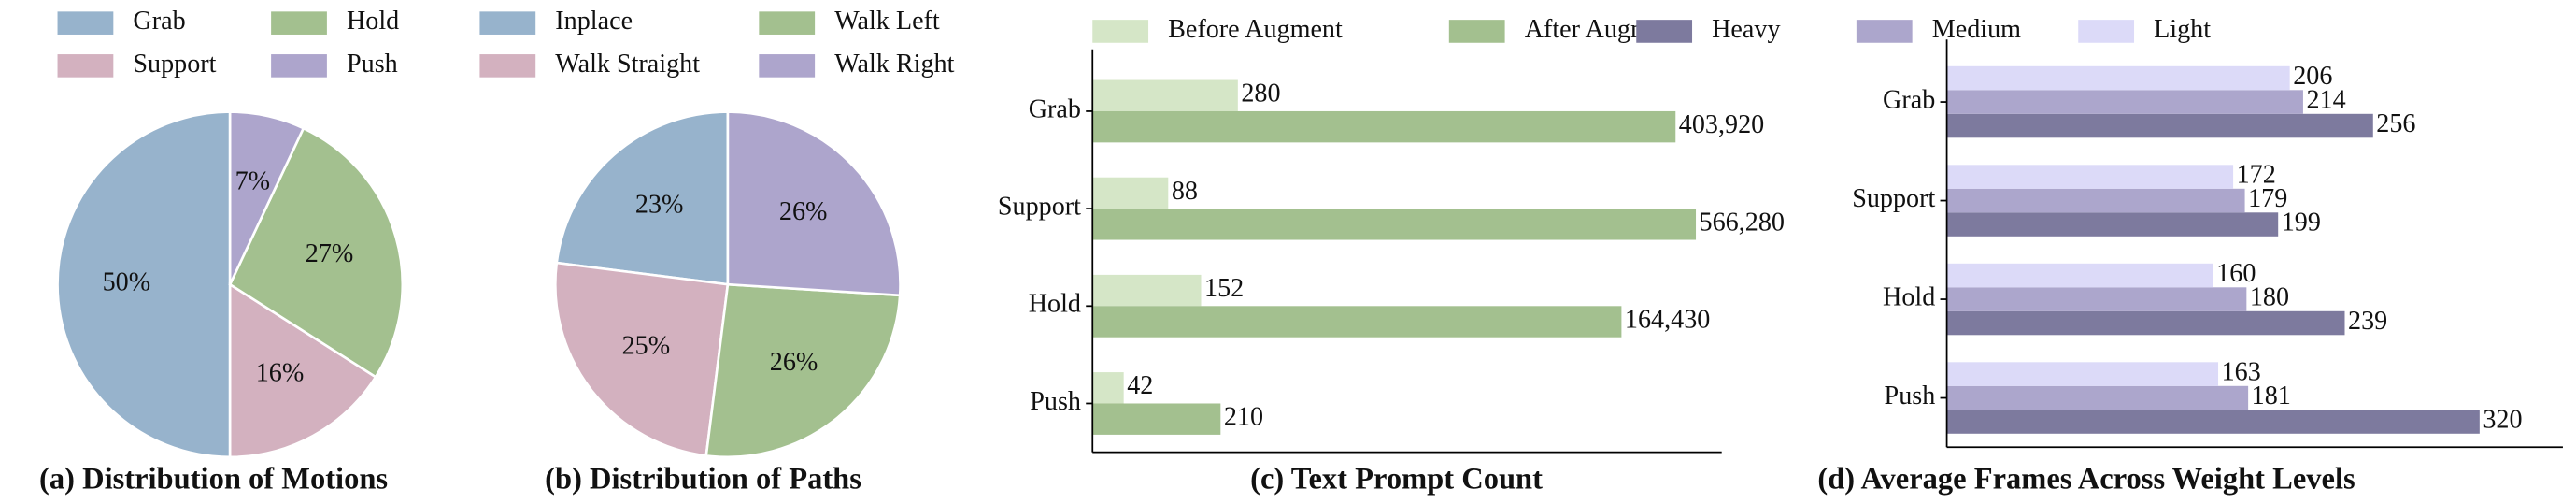 The width and height of the screenshot is (2576, 504). What do you see at coordinates (330, 253) in the screenshot?
I see `slice-label: 27%` at bounding box center [330, 253].